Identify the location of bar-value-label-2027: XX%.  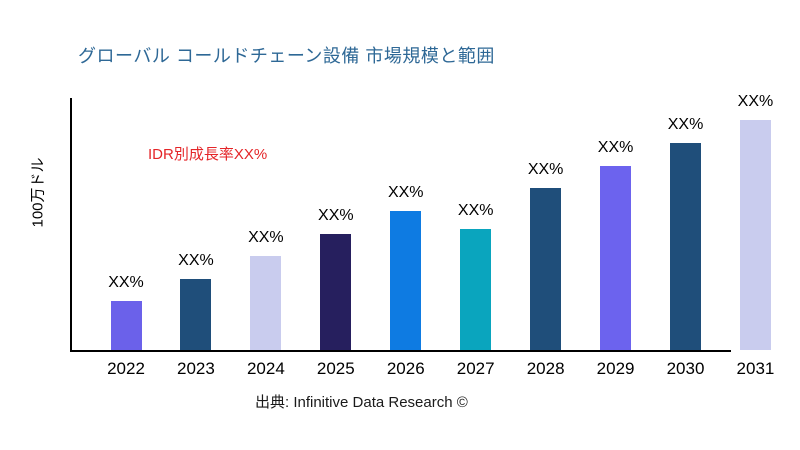
(475, 210).